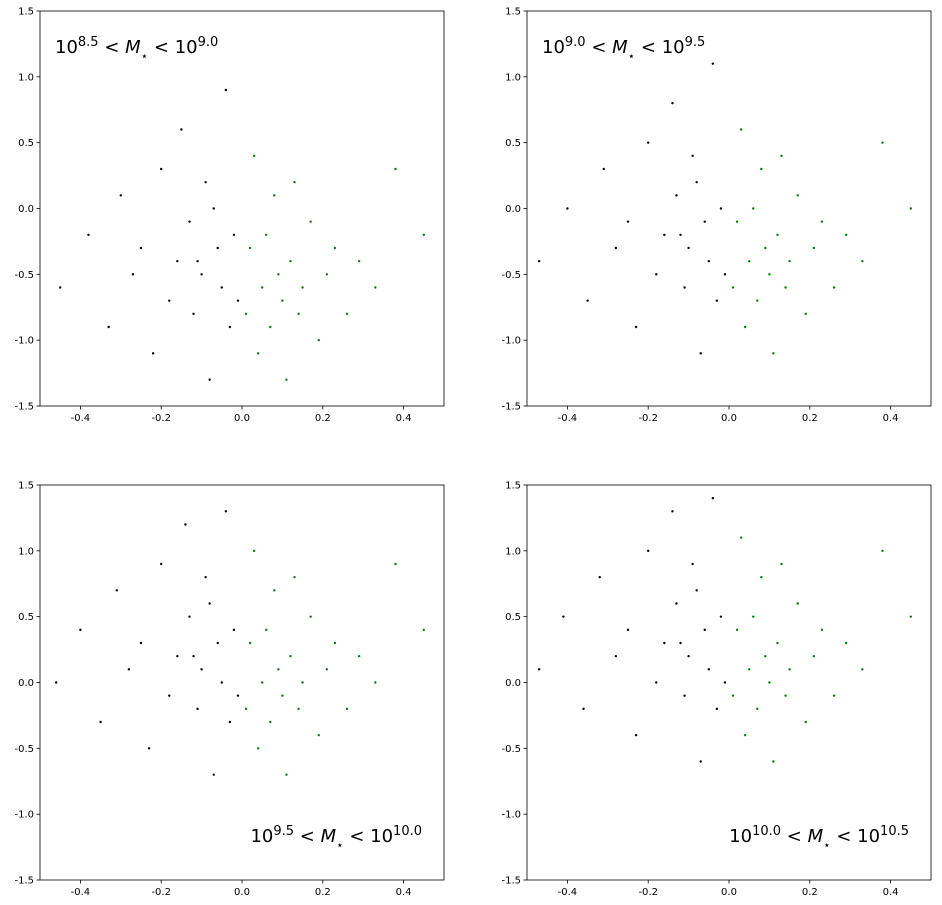 This screenshot has height=905, width=942. Describe the element at coordinates (24, 407) in the screenshot. I see `y-tick-label: -1.5` at that location.